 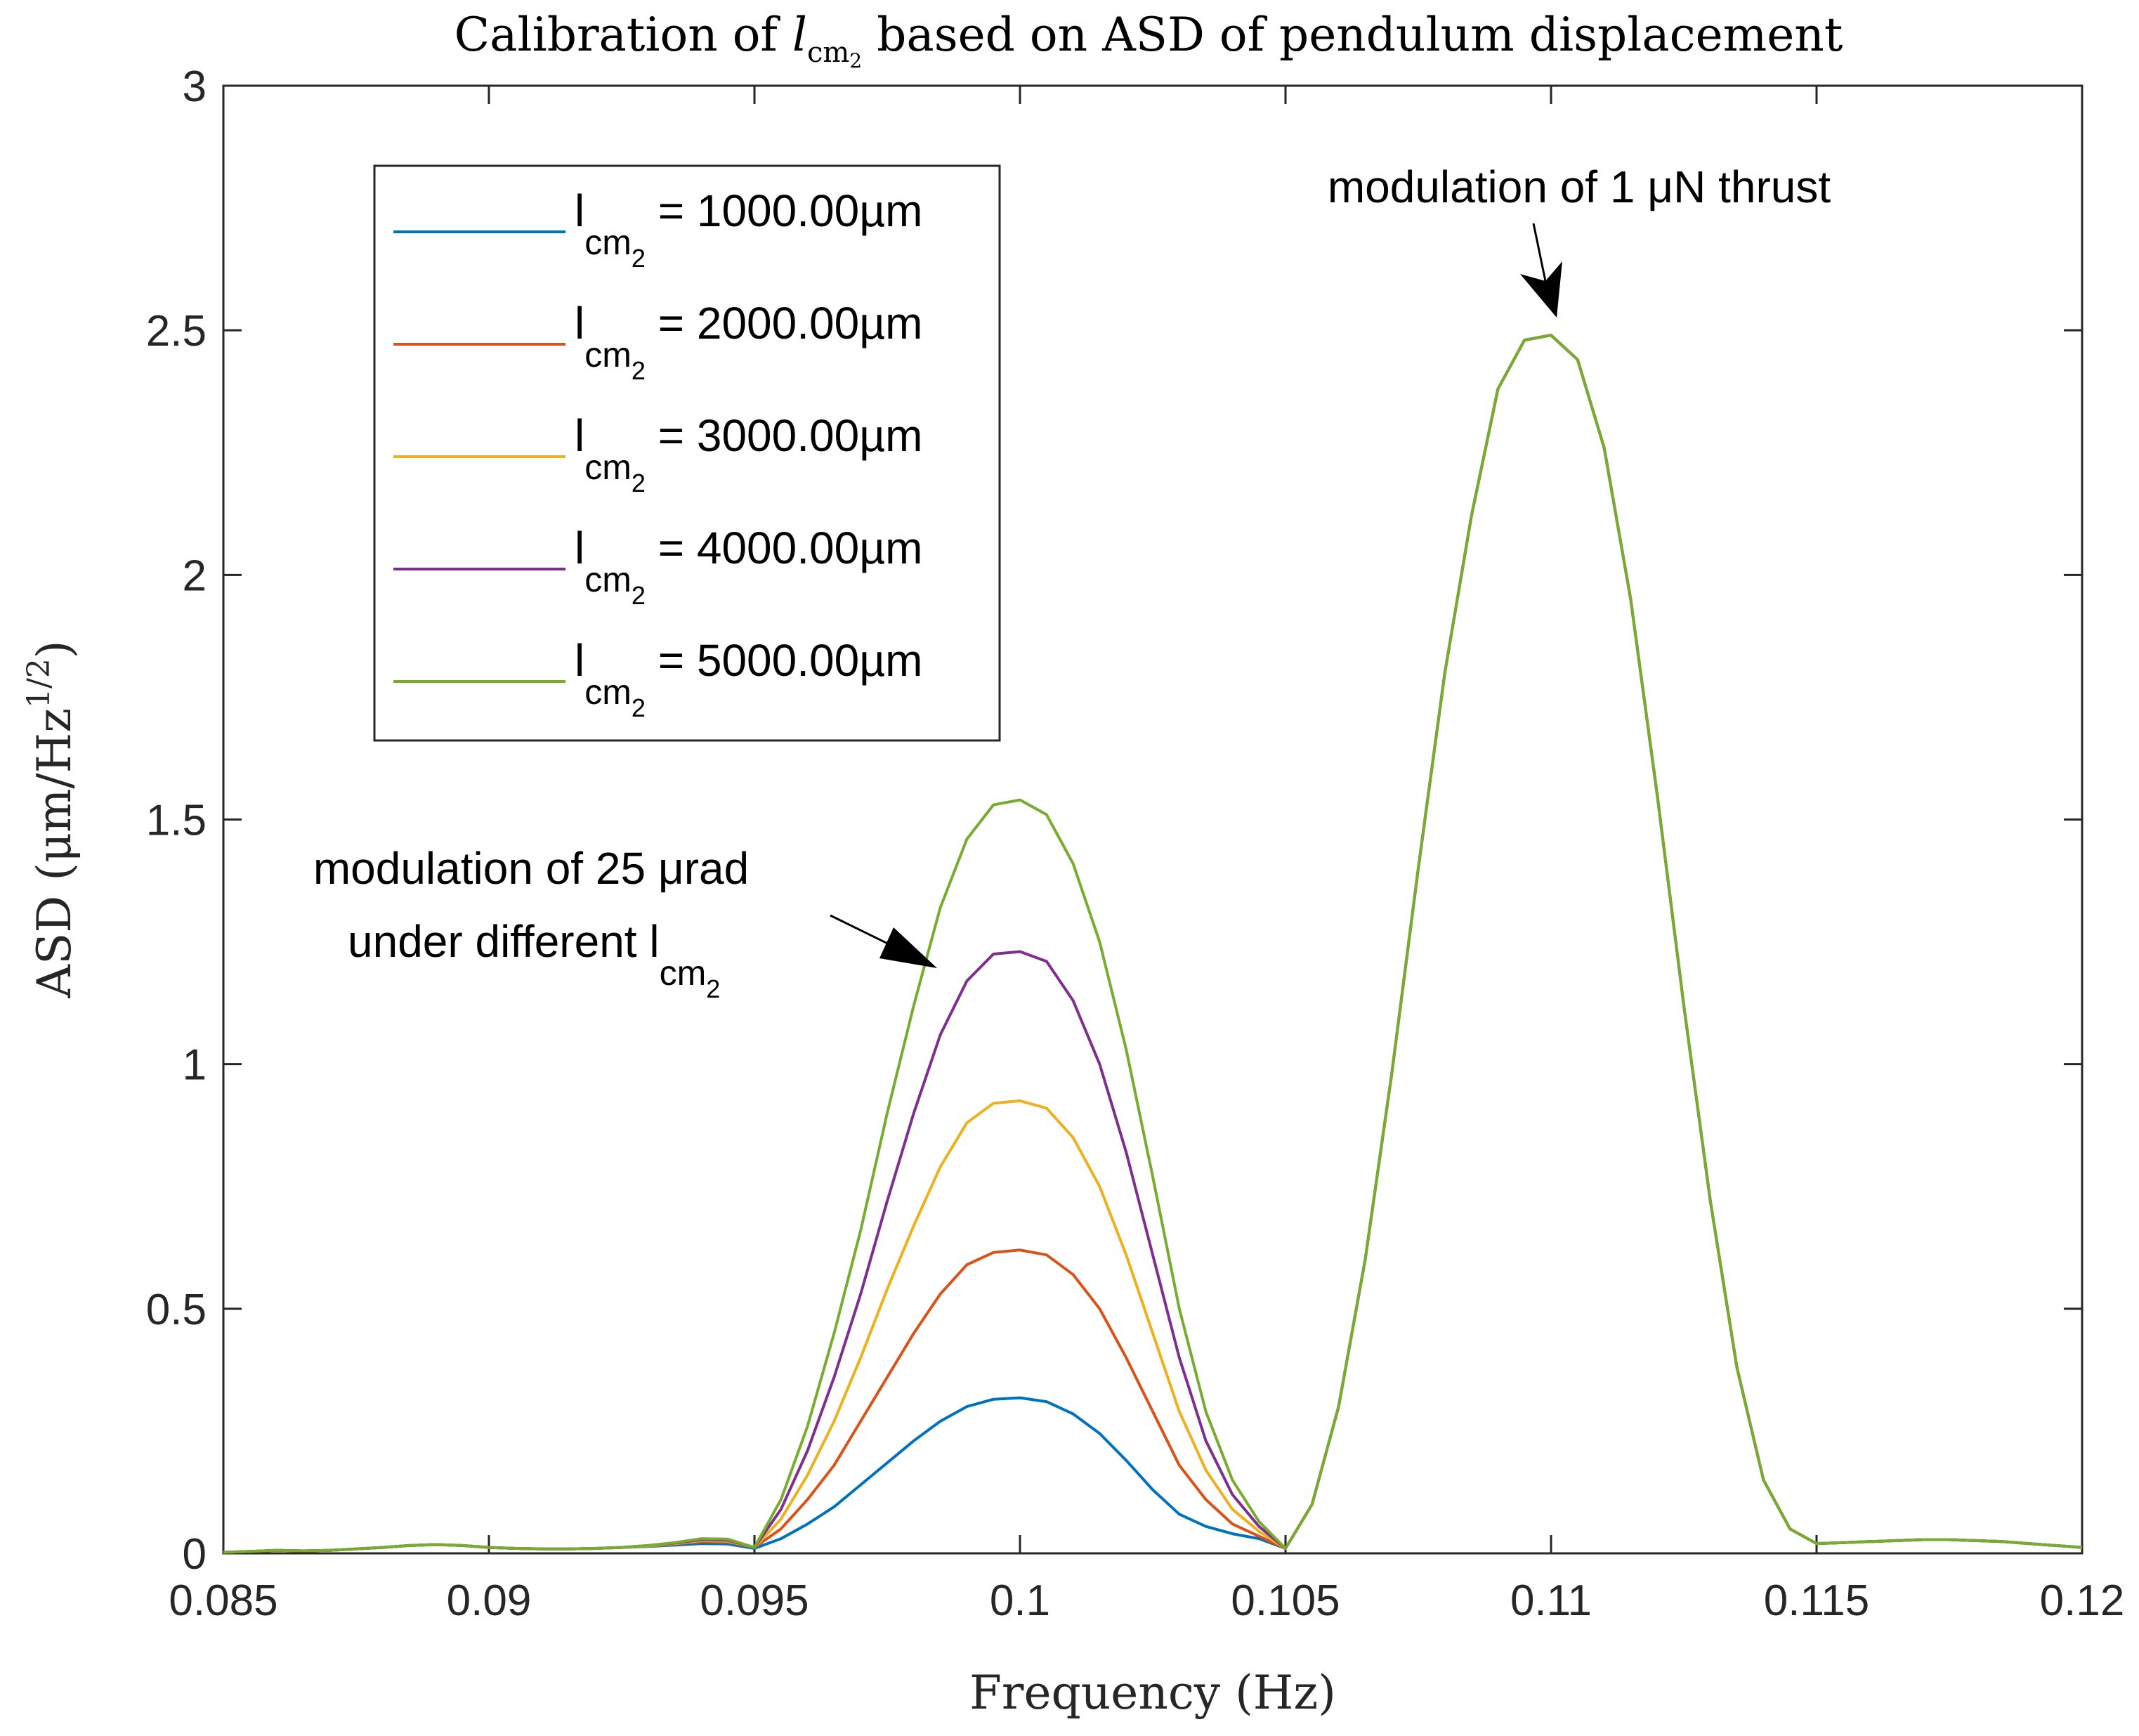 I want to click on y-tick-label: 1.5, so click(x=176, y=821).